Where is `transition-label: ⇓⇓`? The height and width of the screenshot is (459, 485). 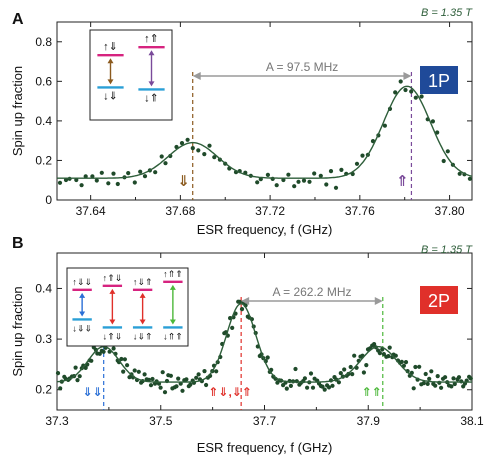
transition-label: ⇓⇓ is located at coordinates (93, 392).